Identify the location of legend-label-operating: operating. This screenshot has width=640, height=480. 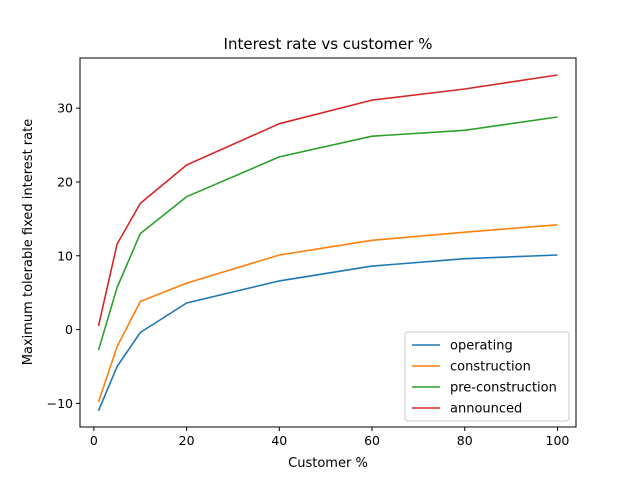
(481, 346).